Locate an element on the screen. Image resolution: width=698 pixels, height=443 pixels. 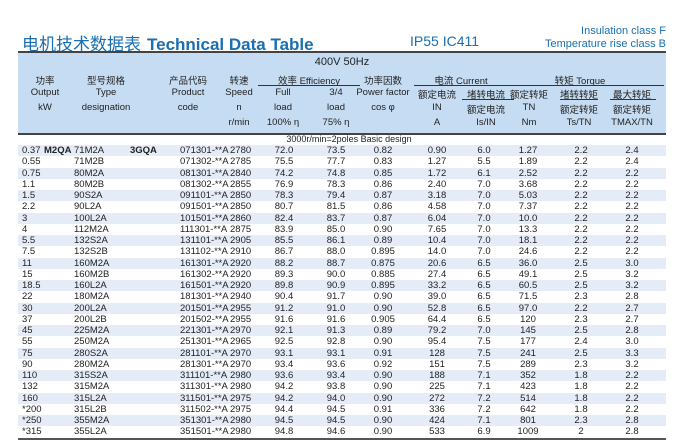
cell-rated-torque: 71.5 is located at coordinates (528, 297).